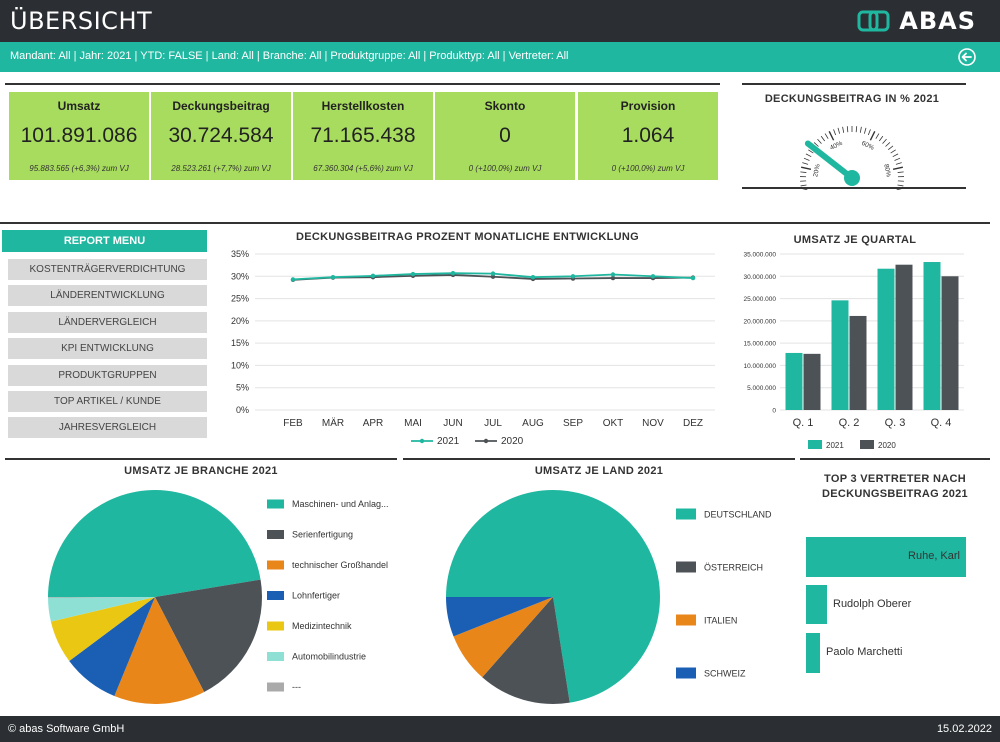  Describe the element at coordinates (107, 295) in the screenshot. I see `menu-item-laenderentwicklung: LÄNDERENTWICKLUNG` at that location.